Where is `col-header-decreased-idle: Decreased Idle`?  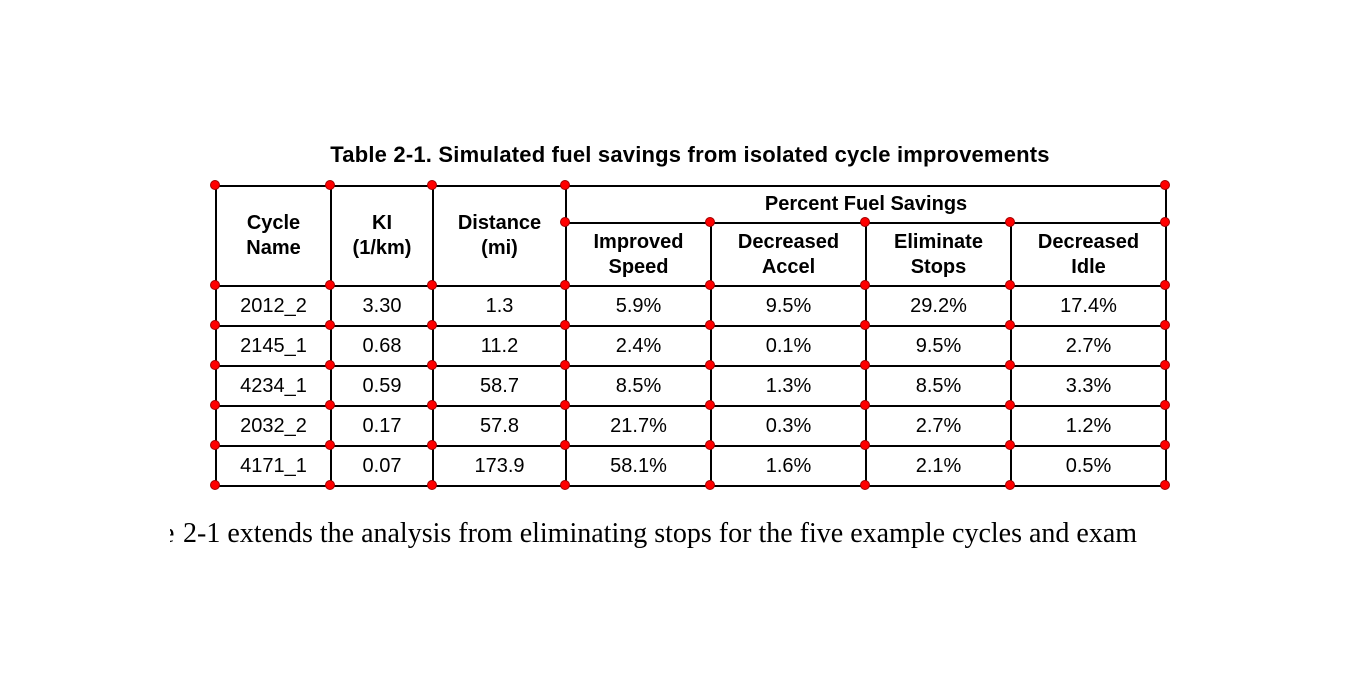 col-header-decreased-idle: Decreased Idle is located at coordinates (1088, 254).